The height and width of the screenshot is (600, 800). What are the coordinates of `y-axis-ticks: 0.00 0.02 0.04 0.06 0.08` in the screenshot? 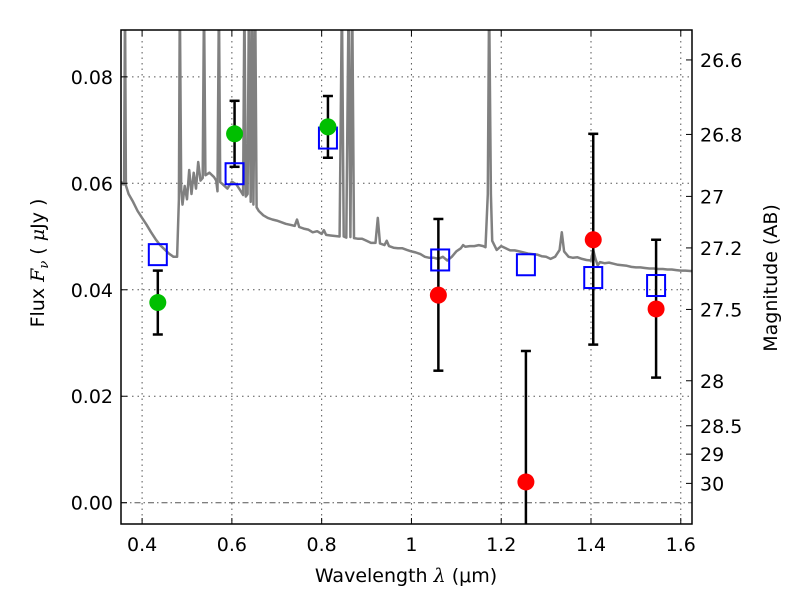 It's located at (99, 291).